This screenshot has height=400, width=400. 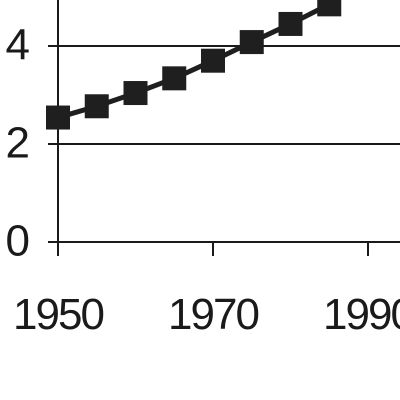 What do you see at coordinates (251, 42) in the screenshot?
I see `data-point-1975` at bounding box center [251, 42].